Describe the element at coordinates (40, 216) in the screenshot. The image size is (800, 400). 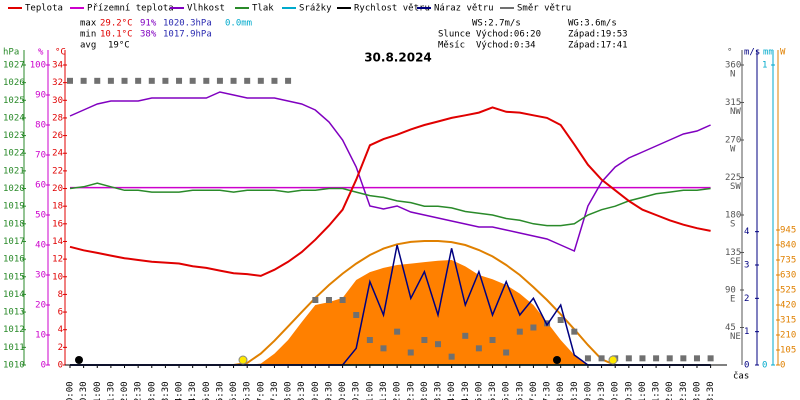
I see `y-tick-label: 50` at that location.